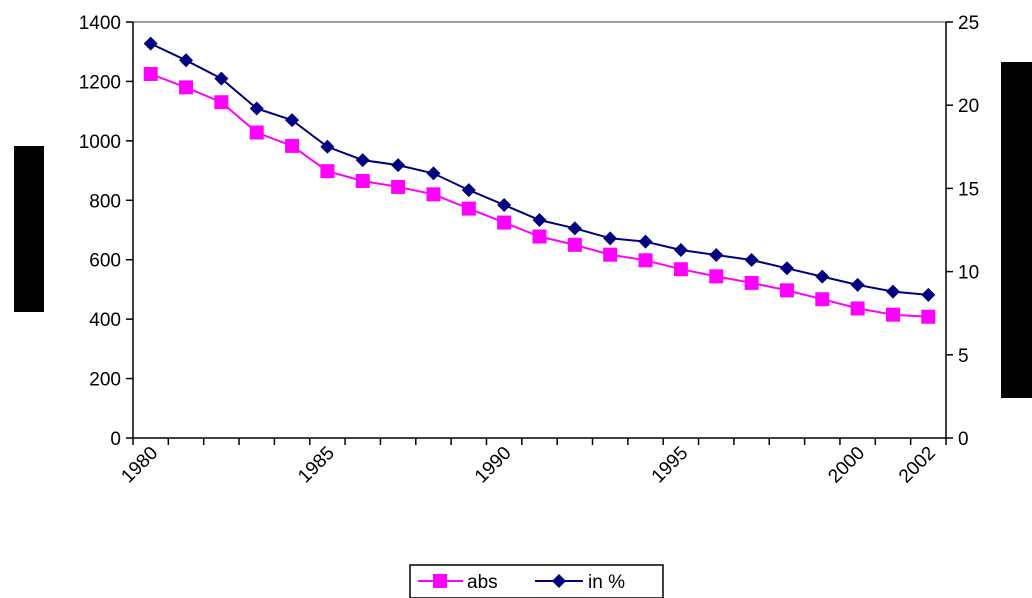 The height and width of the screenshot is (598, 1032). Describe the element at coordinates (963, 439) in the screenshot. I see `right-y-tick-label: 0` at that location.